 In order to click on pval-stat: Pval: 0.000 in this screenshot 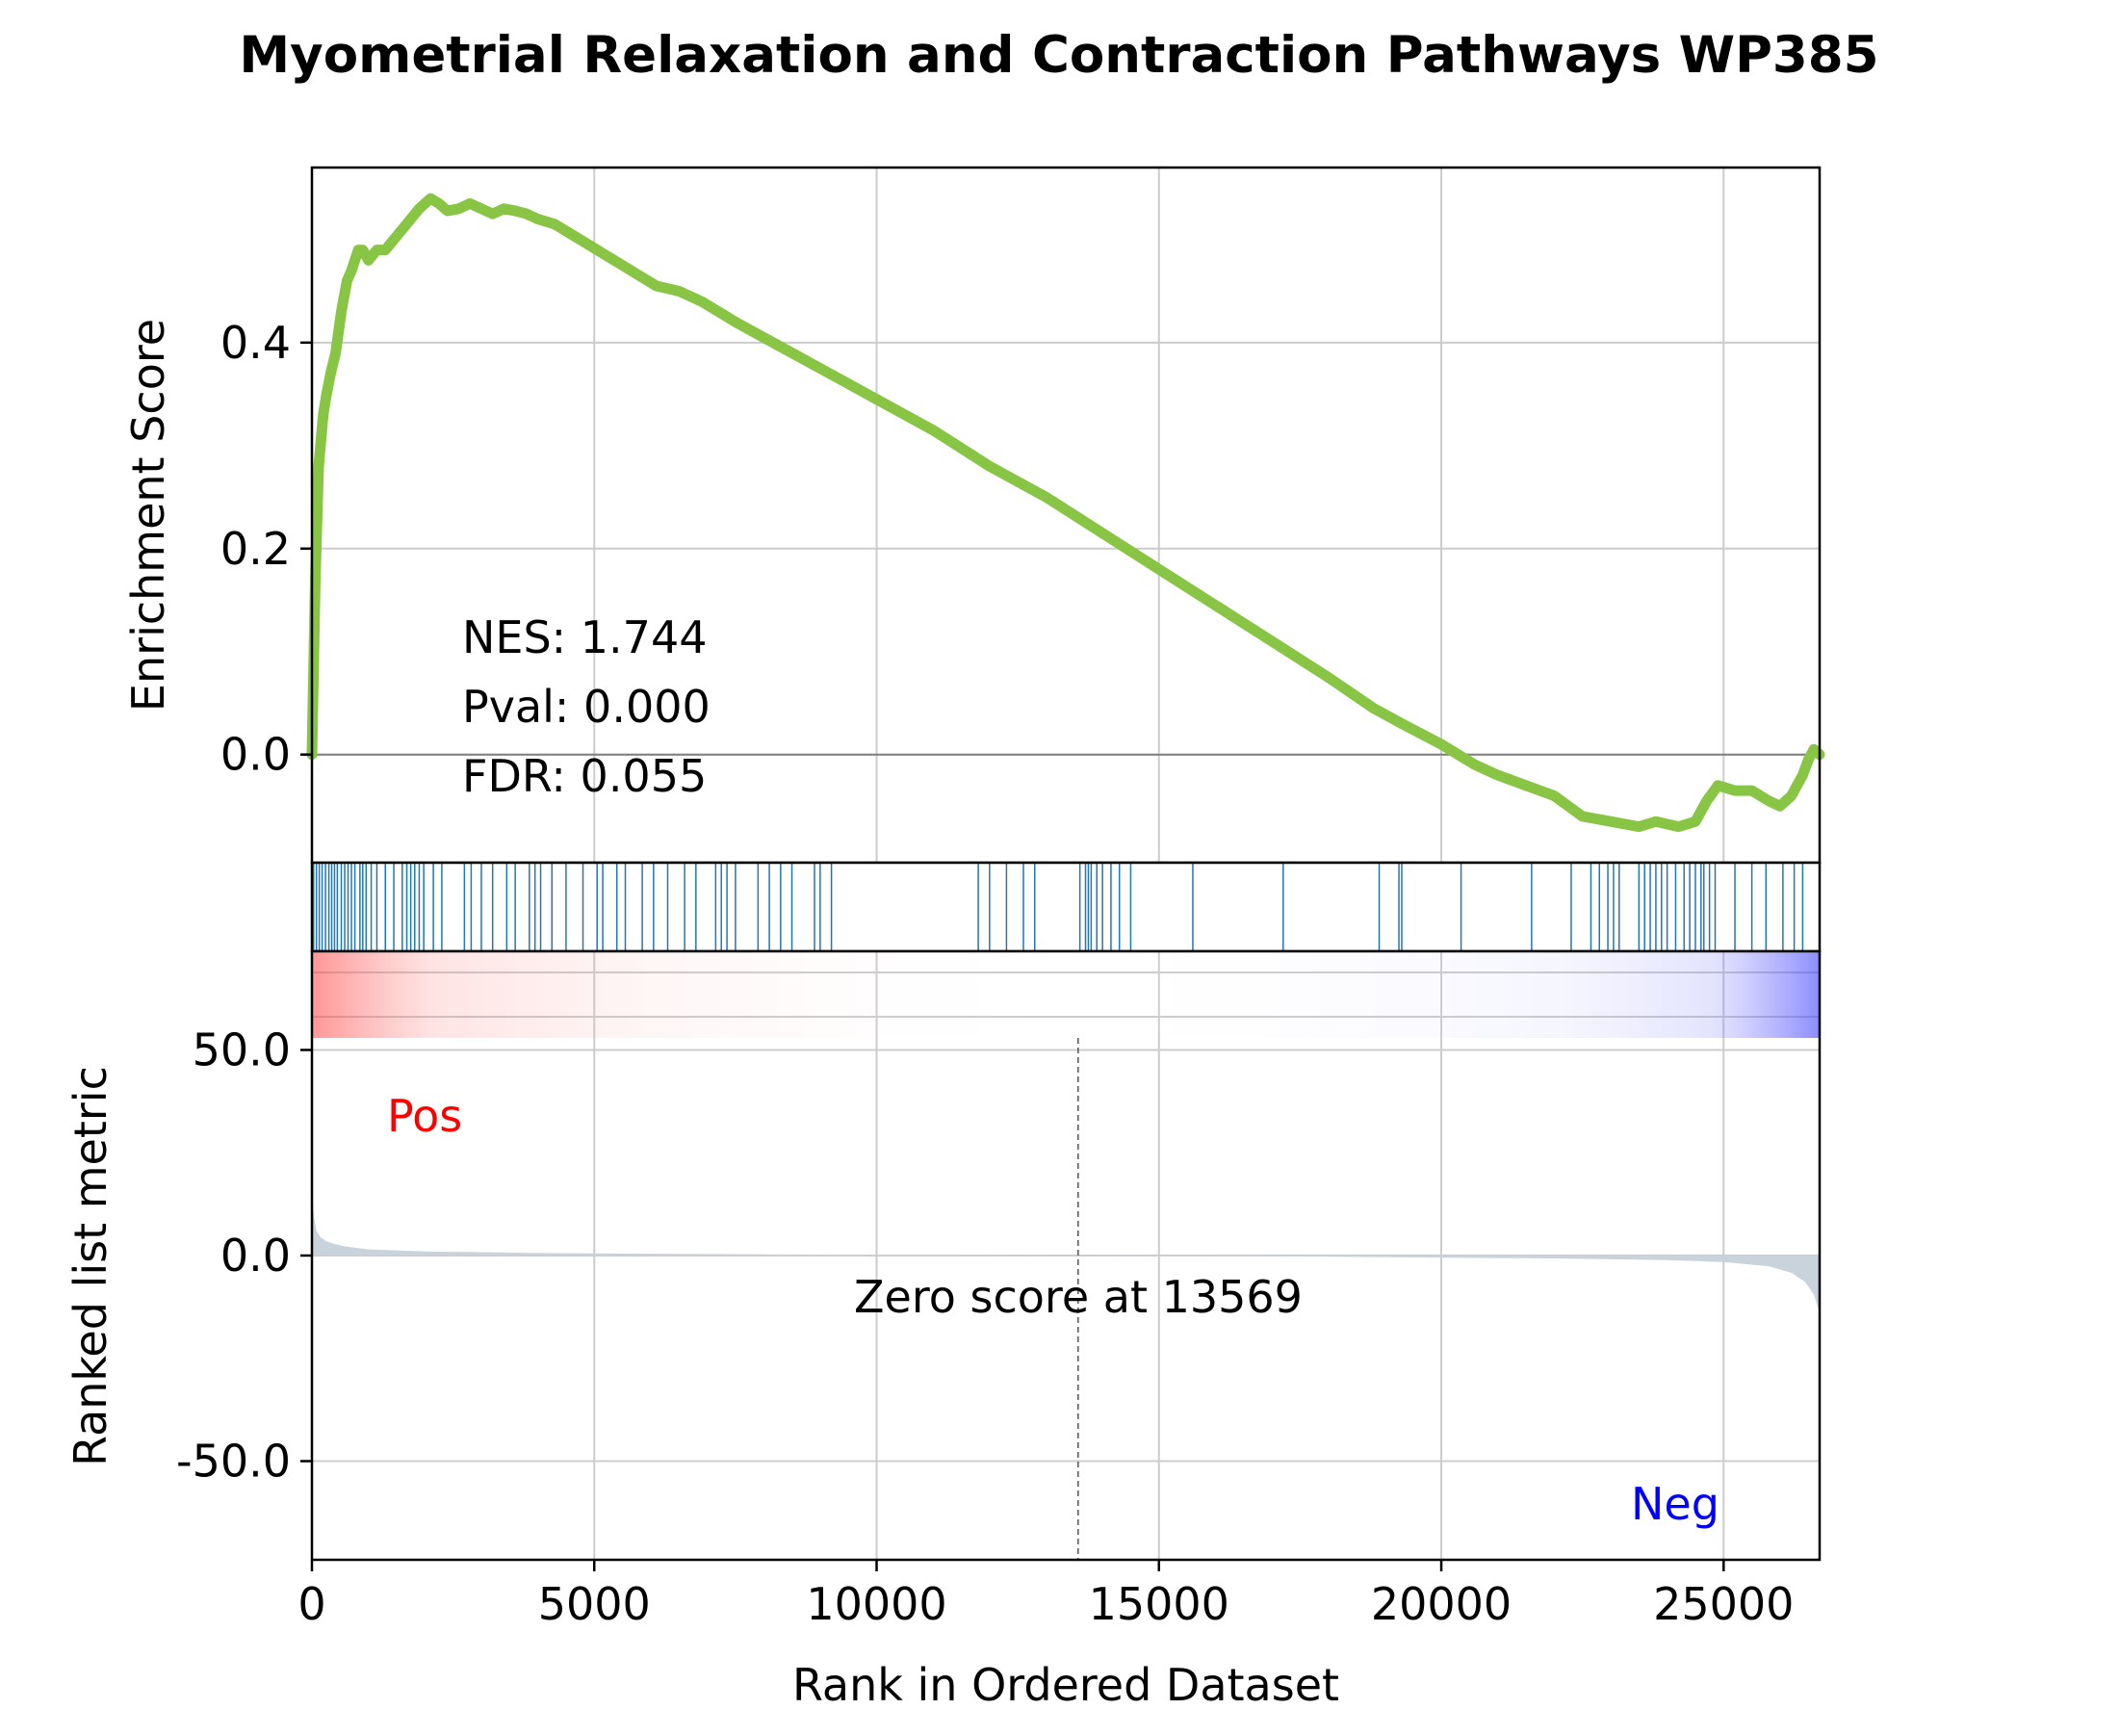, I will do `click(586, 707)`.